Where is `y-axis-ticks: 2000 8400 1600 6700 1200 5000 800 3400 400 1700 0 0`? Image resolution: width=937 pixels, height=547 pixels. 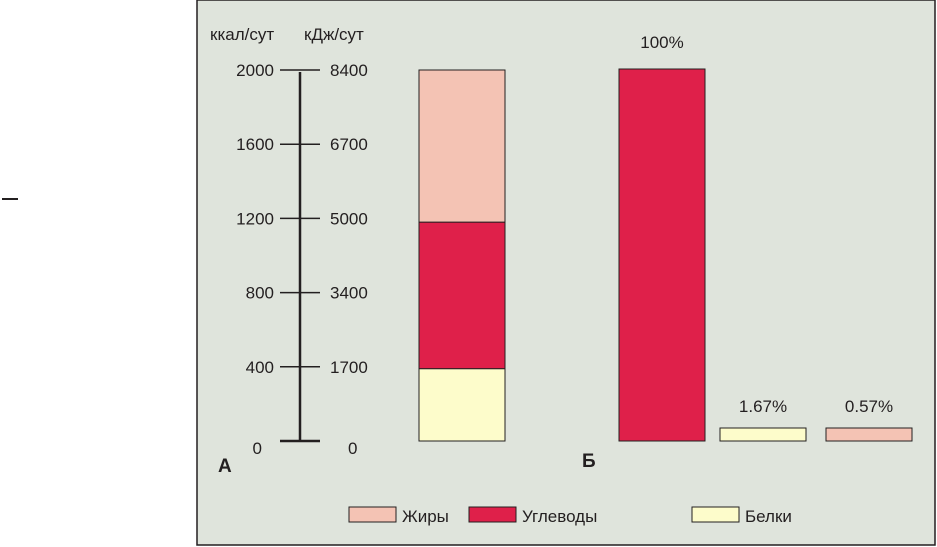 y-axis-ticks: 2000 8400 1600 6700 1200 5000 800 3400 400 1700 0 0 is located at coordinates (302, 259).